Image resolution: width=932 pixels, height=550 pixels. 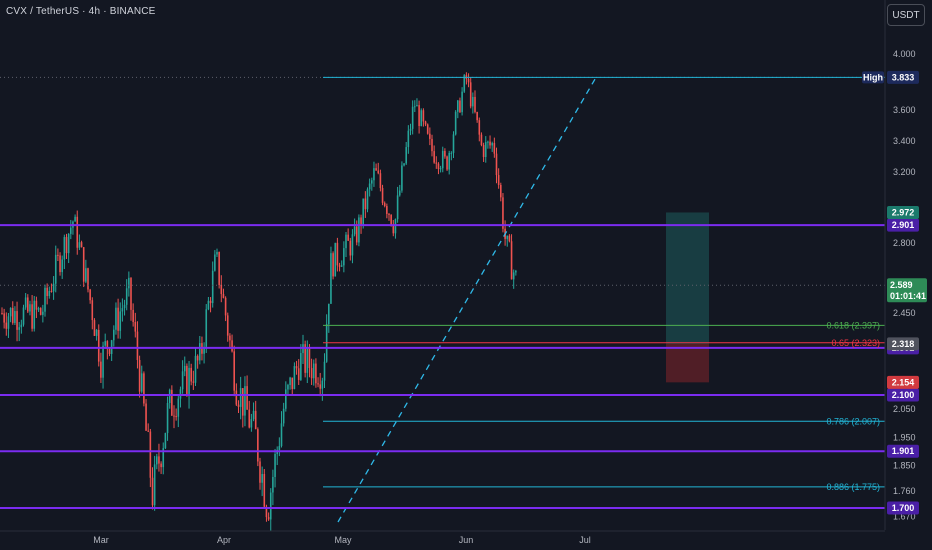 I want to click on currency-button: USDT, so click(x=906, y=15).